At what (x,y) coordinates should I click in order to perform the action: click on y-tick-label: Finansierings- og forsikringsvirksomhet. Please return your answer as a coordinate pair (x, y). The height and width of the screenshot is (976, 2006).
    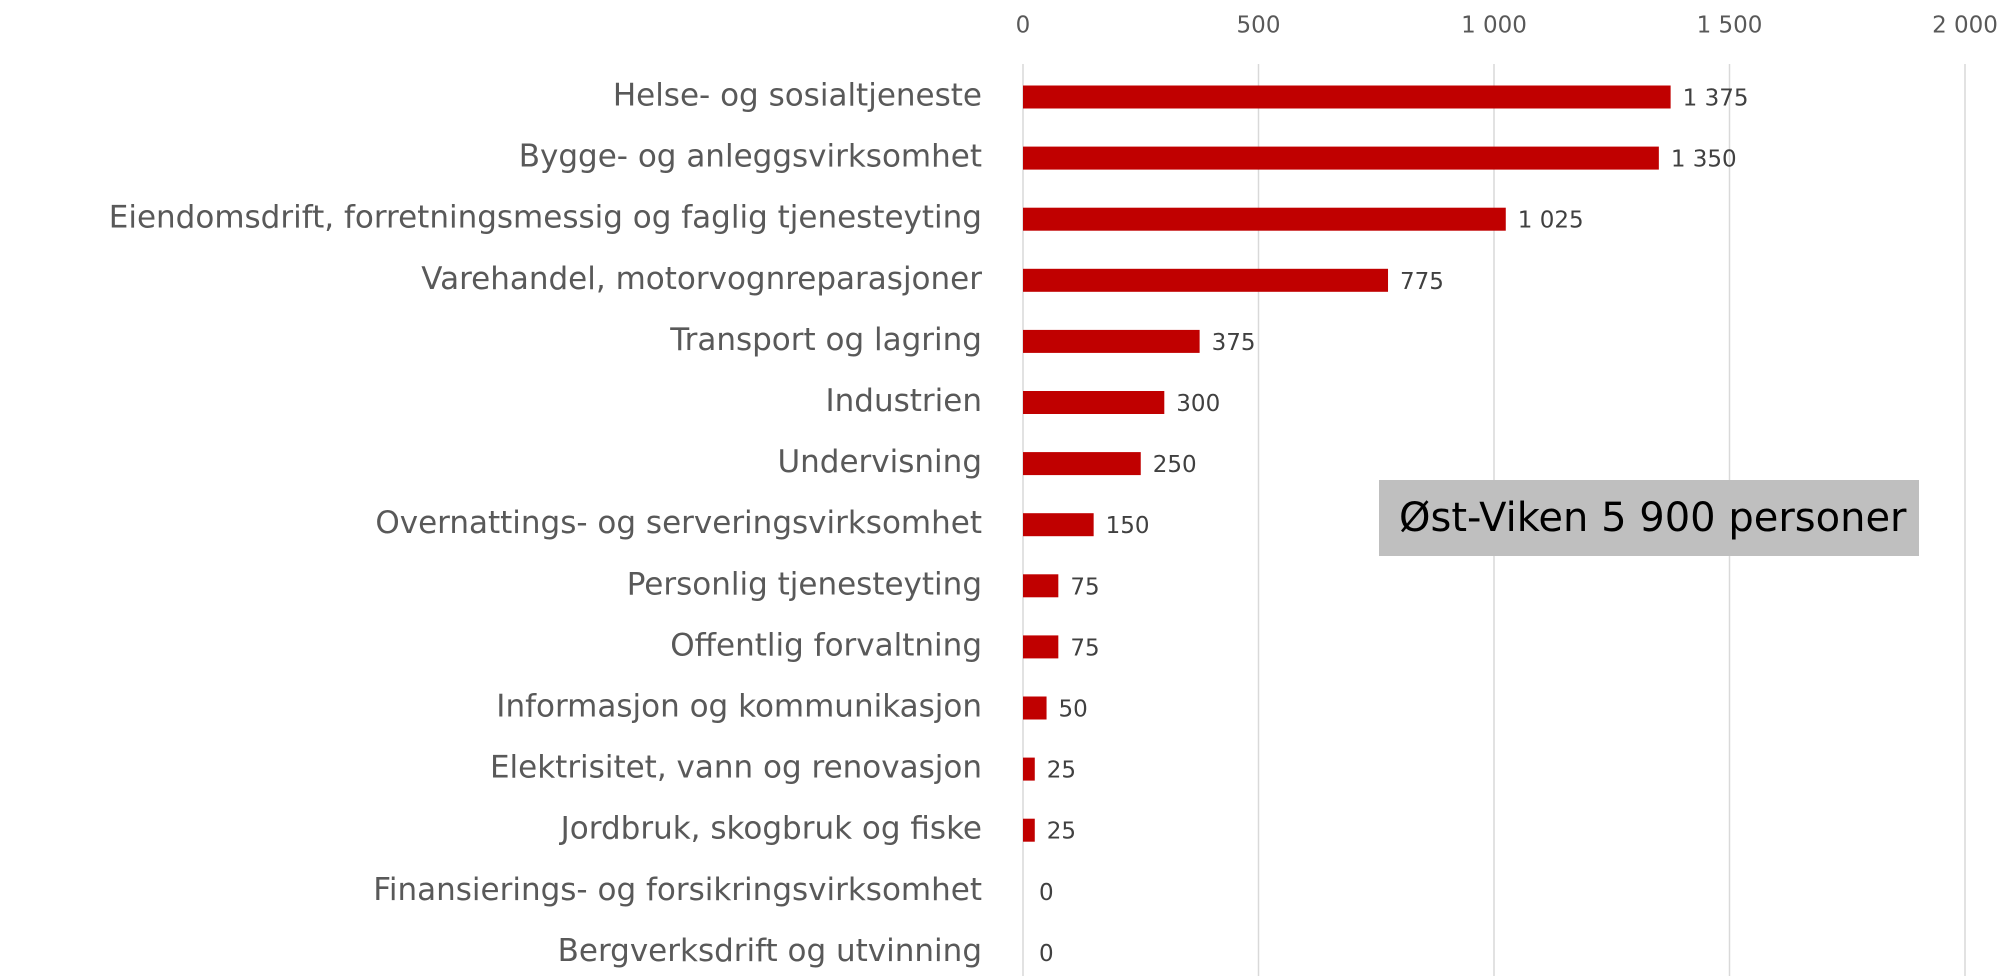
    Looking at the image, I should click on (677, 890).